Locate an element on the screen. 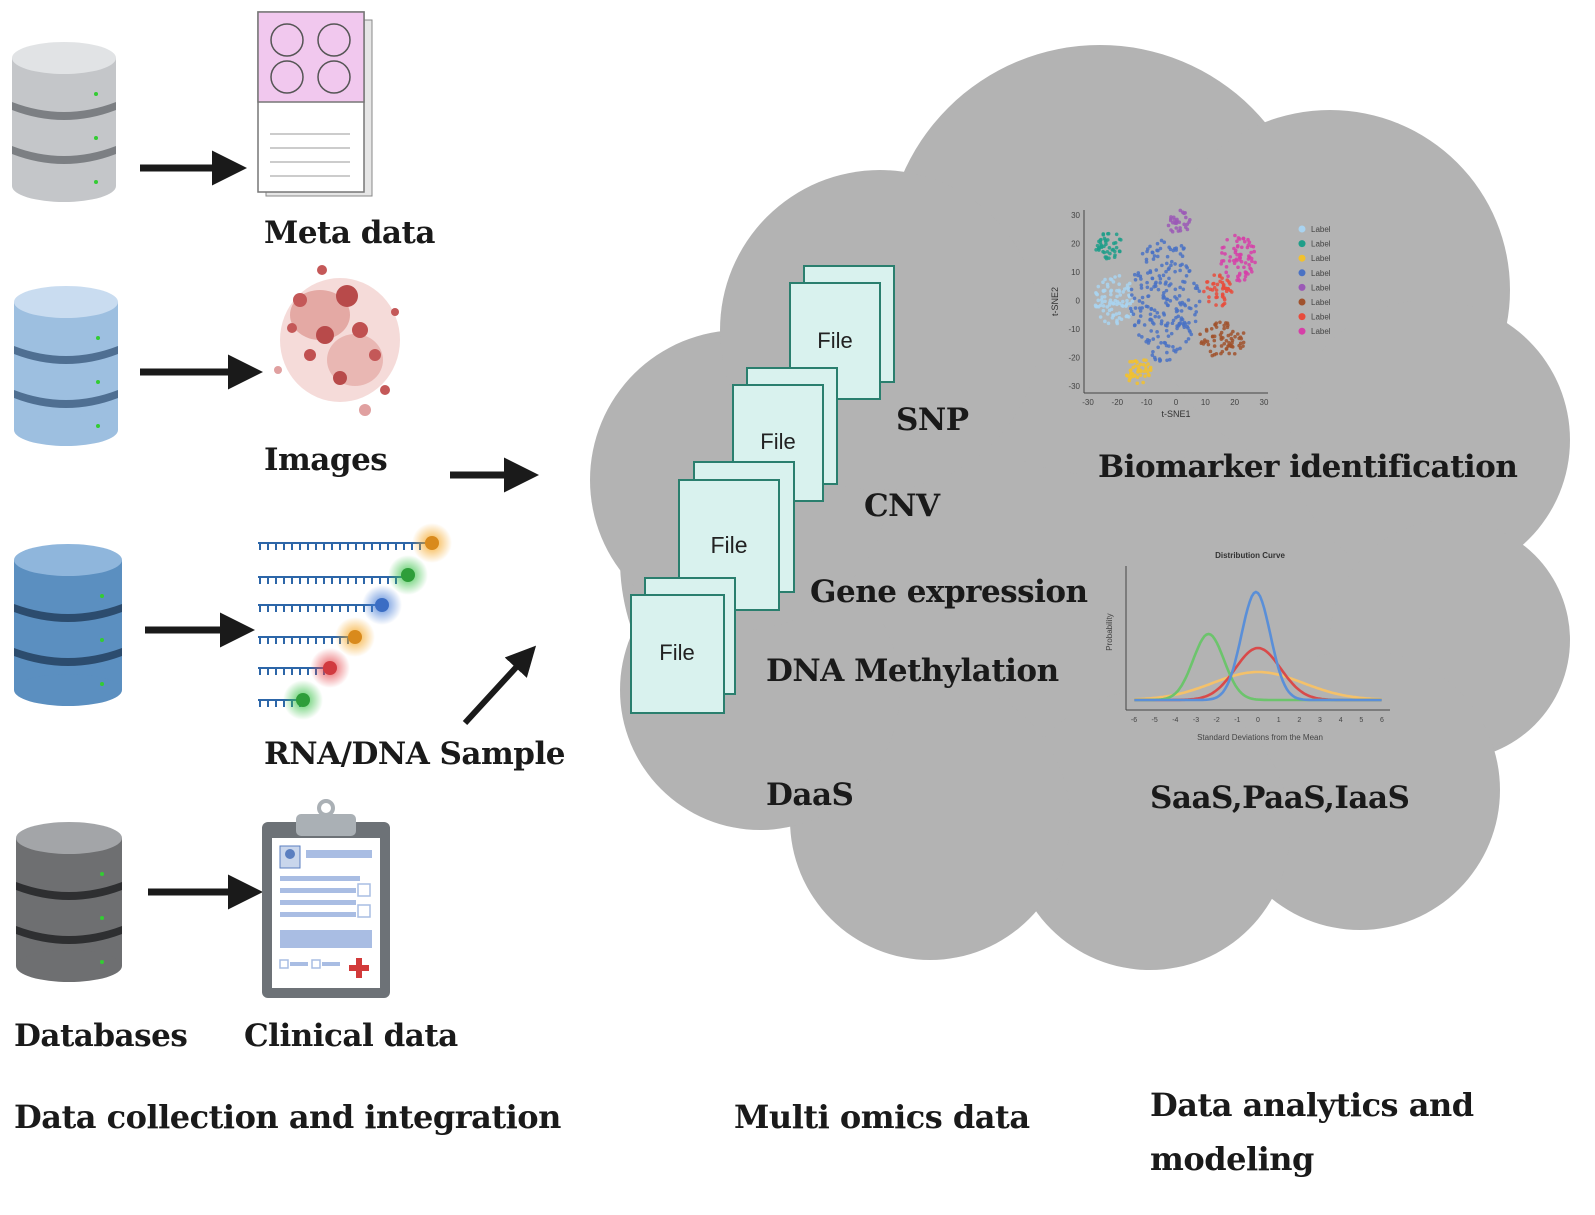  dist-xtick: 1 is located at coordinates (1279, 720).